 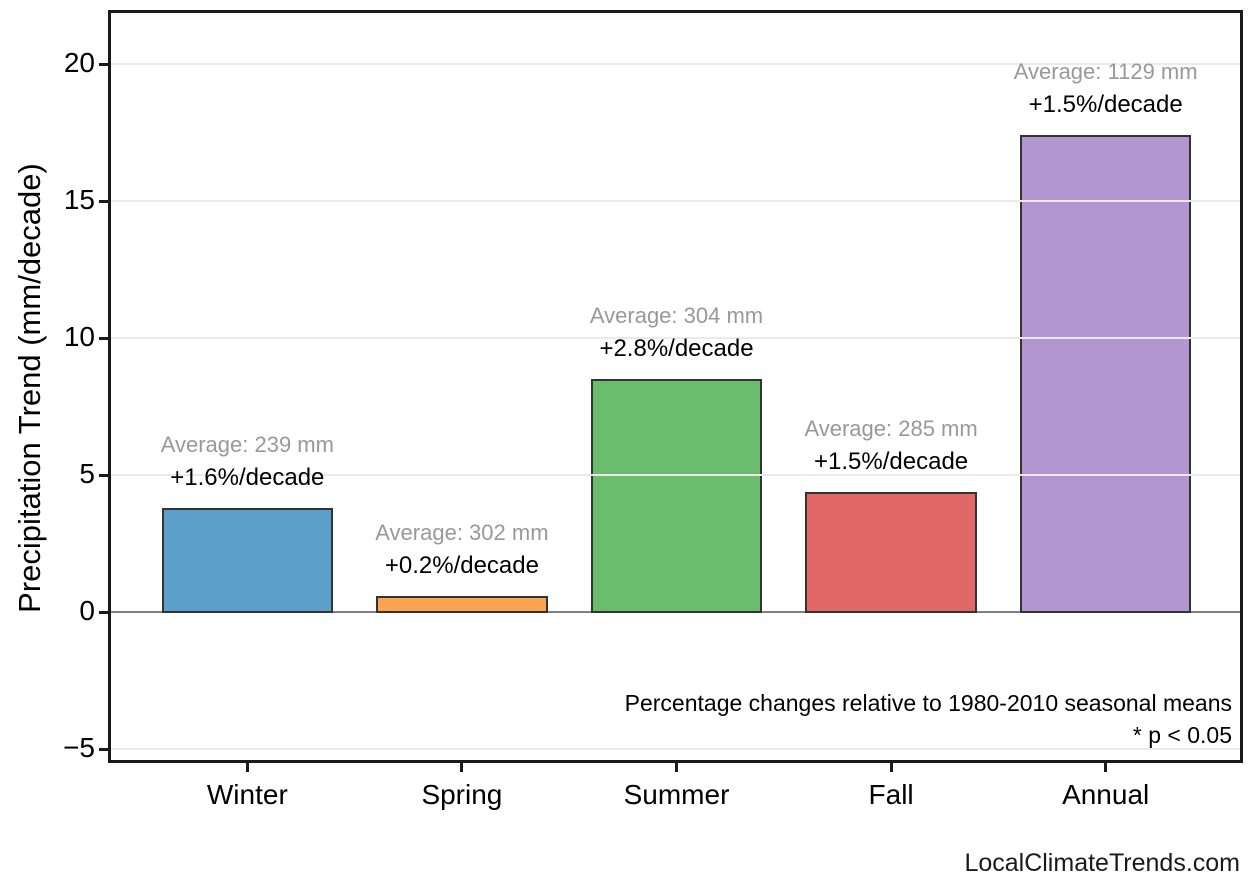 What do you see at coordinates (247, 478) in the screenshot?
I see `bar-trend-label: +1.6%/decade` at bounding box center [247, 478].